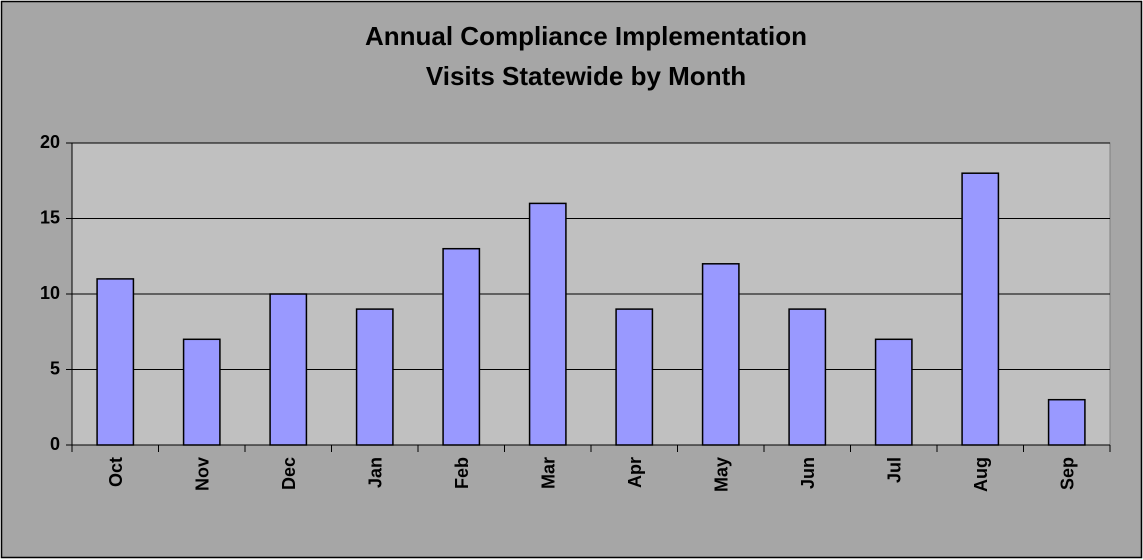 This screenshot has height=560, width=1143. I want to click on x-tick-label: Apr, so click(635, 472).